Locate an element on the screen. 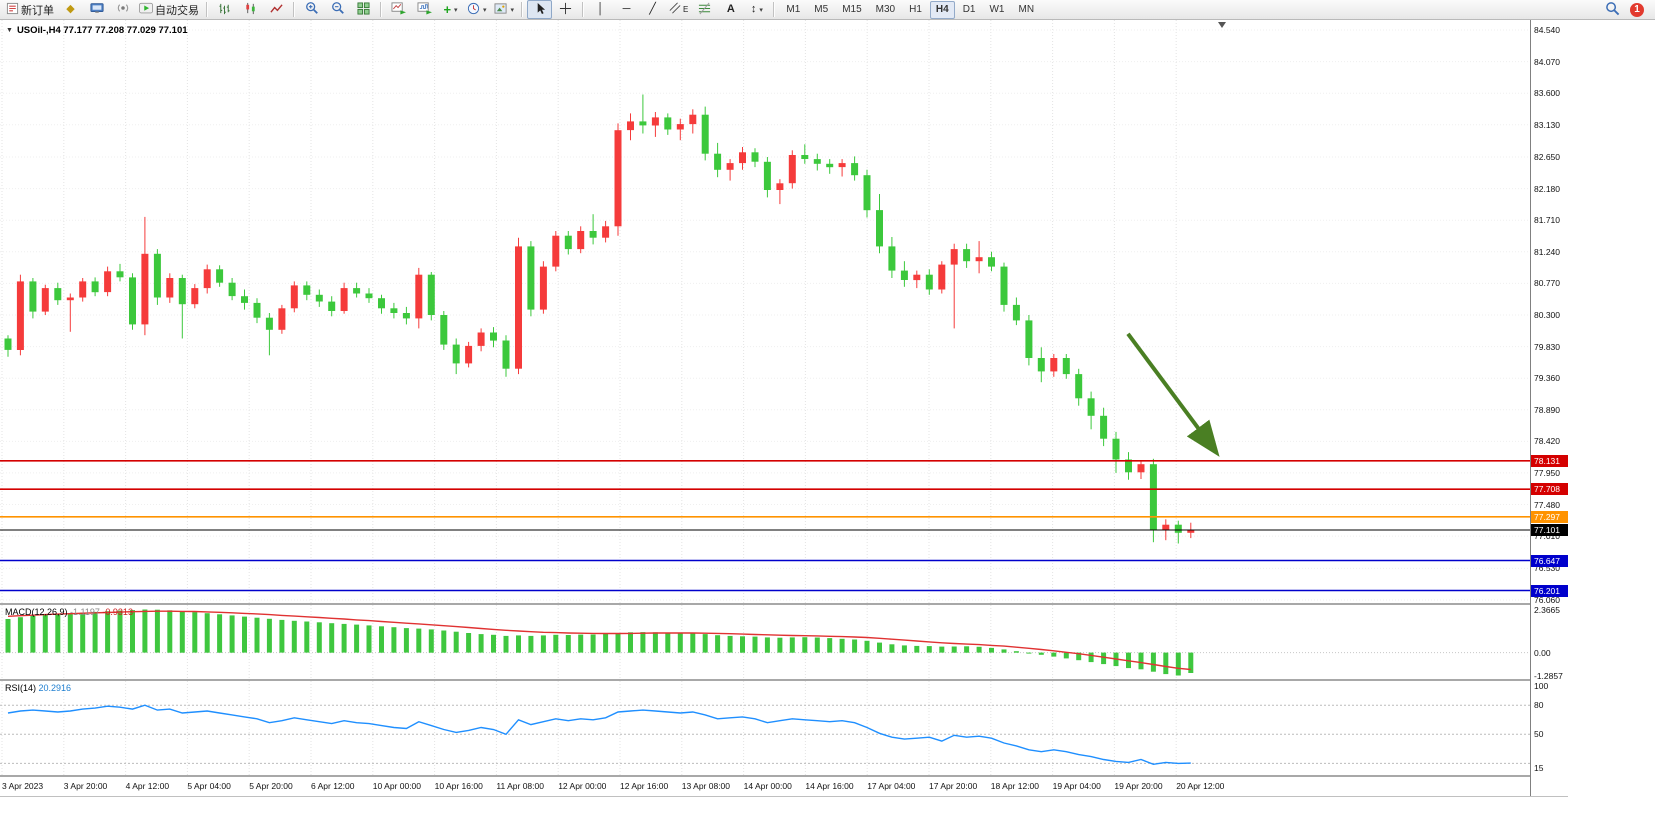 The height and width of the screenshot is (825, 1655). macd-main-value: -1.1197 is located at coordinates (85, 612).